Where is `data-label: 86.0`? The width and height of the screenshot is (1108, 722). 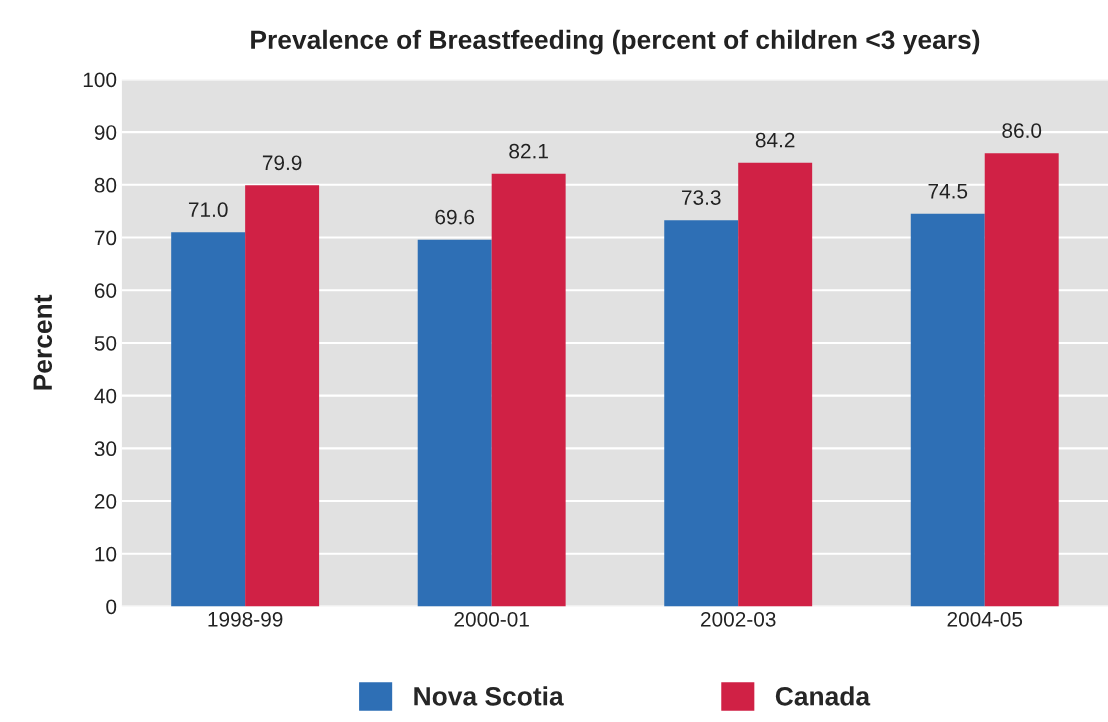 data-label: 86.0 is located at coordinates (1022, 130).